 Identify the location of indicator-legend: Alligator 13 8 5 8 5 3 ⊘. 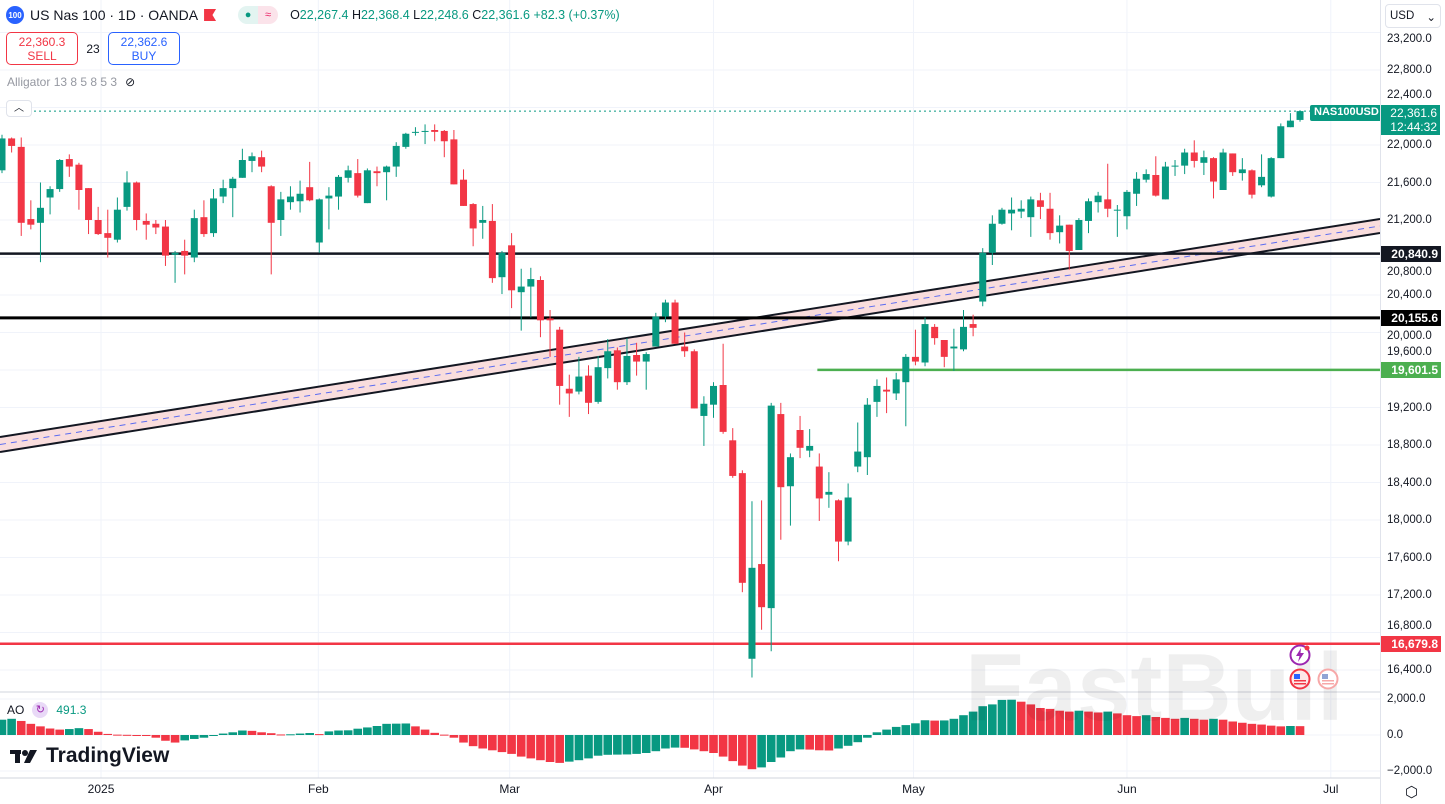
(71, 82).